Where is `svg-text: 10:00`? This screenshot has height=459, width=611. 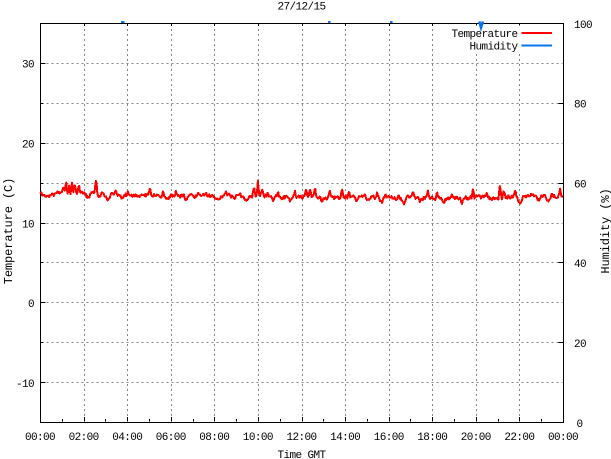 svg-text: 10:00 is located at coordinates (258, 438).